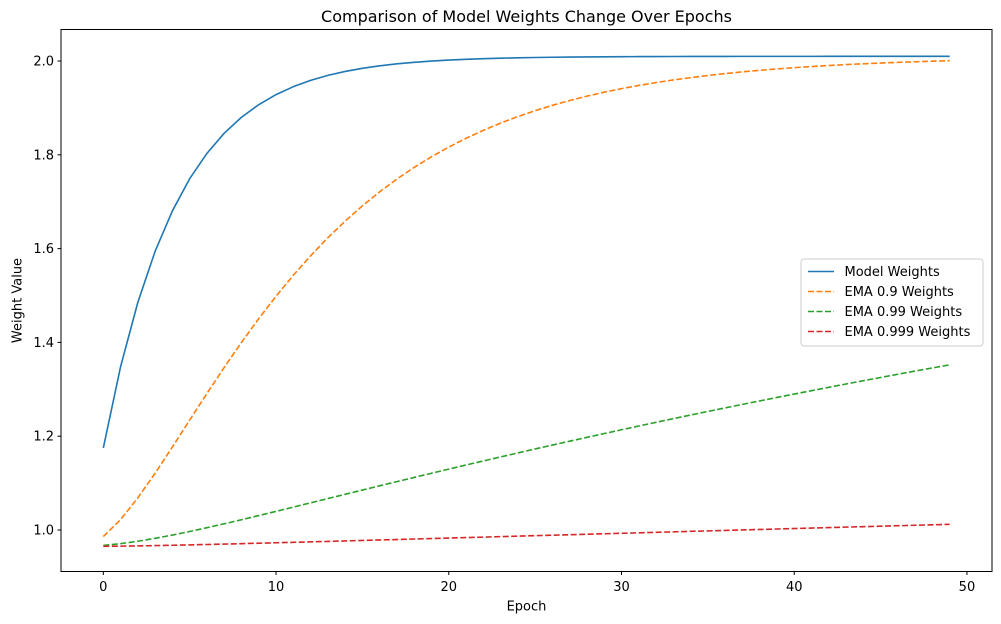 The height and width of the screenshot is (624, 1001). What do you see at coordinates (43, 437) in the screenshot?
I see `y-tick-label: 1.2` at bounding box center [43, 437].